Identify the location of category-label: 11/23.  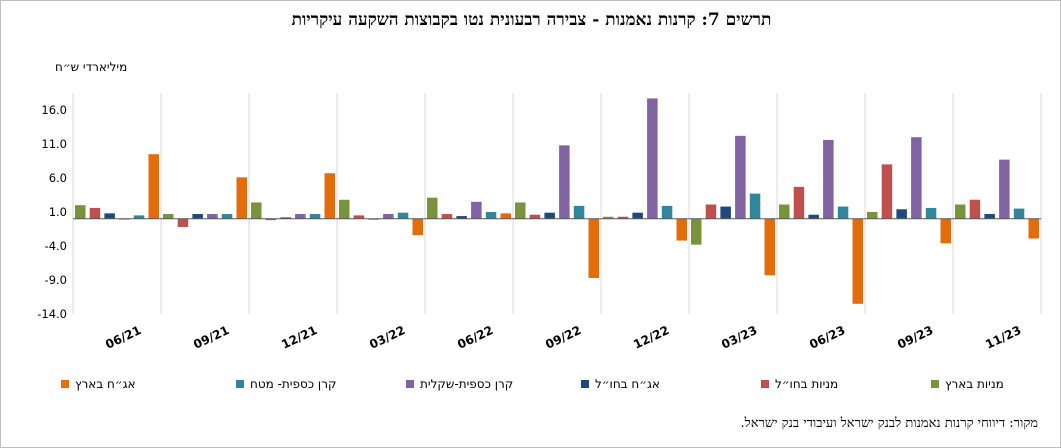
(1003, 337).